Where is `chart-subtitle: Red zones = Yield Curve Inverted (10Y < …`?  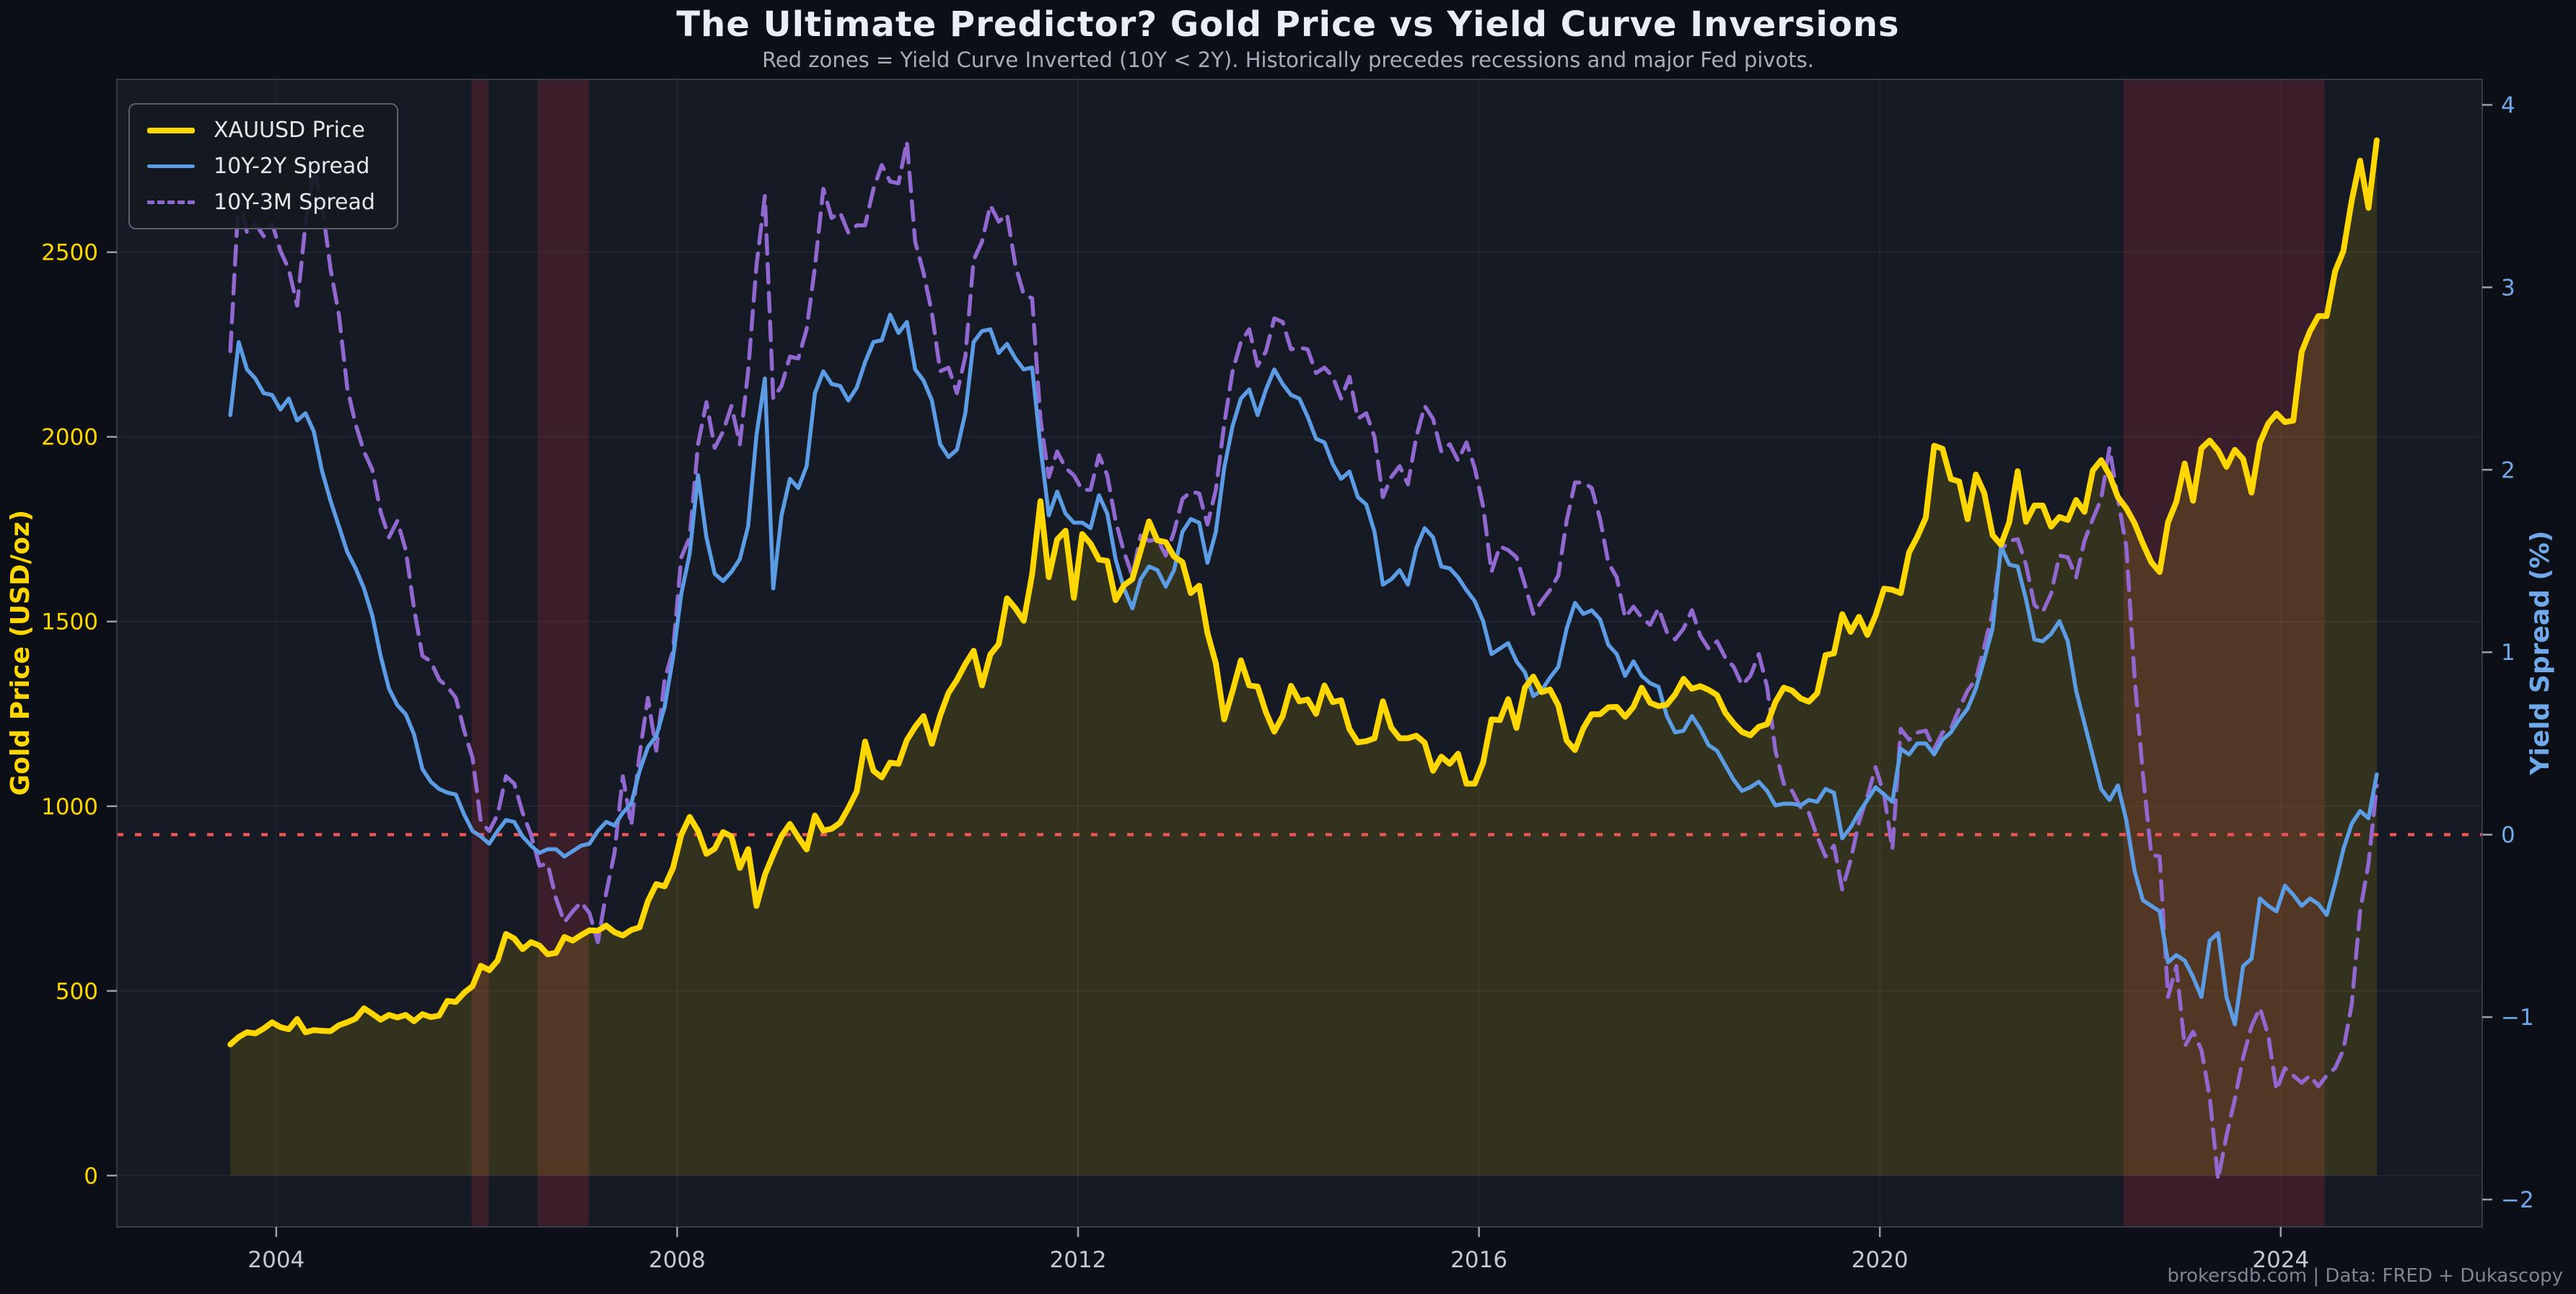 chart-subtitle: Red zones = Yield Curve Inverted (10Y < … is located at coordinates (1288, 60).